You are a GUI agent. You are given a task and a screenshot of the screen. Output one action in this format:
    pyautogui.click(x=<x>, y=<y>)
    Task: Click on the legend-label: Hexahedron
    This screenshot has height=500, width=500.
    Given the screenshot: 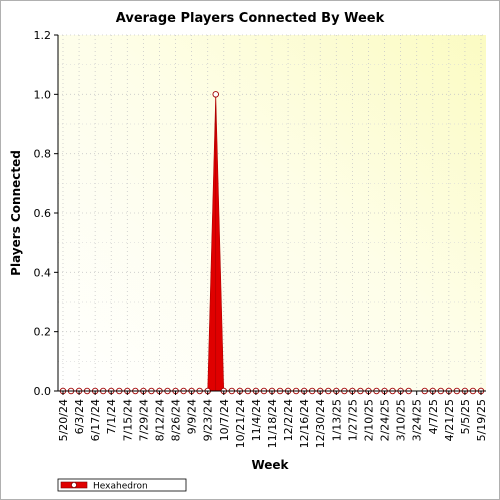 What is the action you would take?
    pyautogui.click(x=120, y=487)
    